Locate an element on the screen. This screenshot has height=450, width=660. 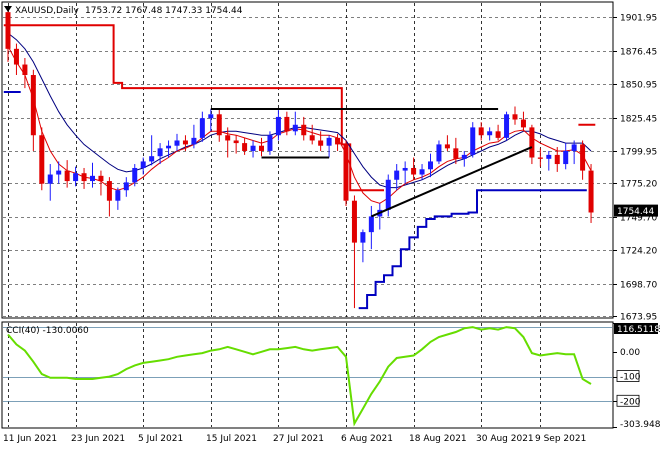
y-tick-label: 1799.95 is located at coordinates (638, 153).